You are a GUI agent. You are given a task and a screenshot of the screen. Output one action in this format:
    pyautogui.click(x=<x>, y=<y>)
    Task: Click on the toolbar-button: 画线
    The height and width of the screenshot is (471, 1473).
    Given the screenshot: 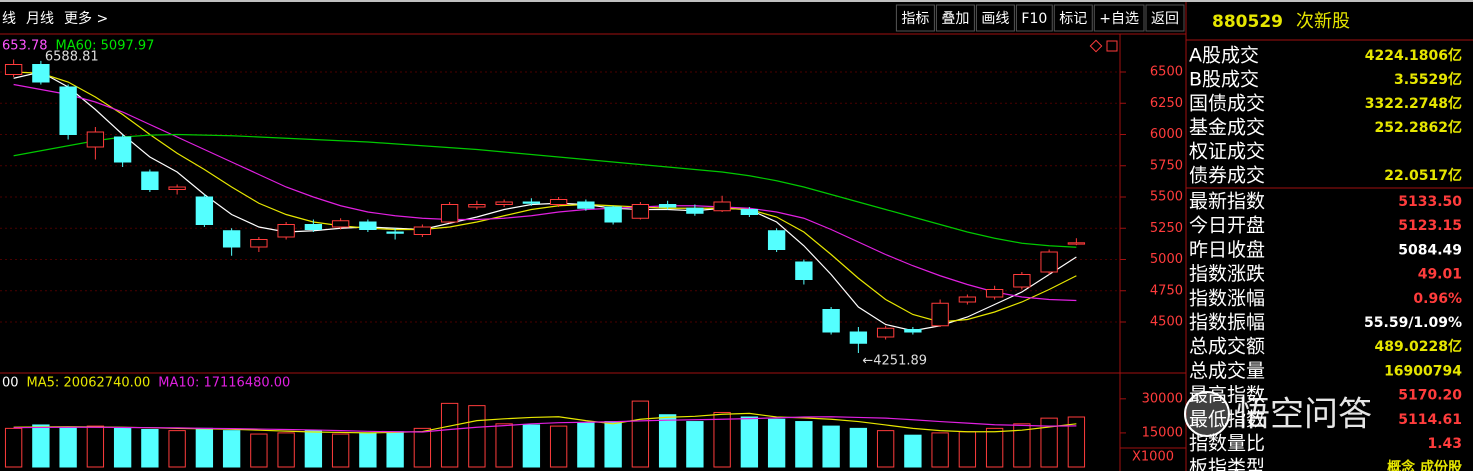 What is the action you would take?
    pyautogui.click(x=995, y=19)
    